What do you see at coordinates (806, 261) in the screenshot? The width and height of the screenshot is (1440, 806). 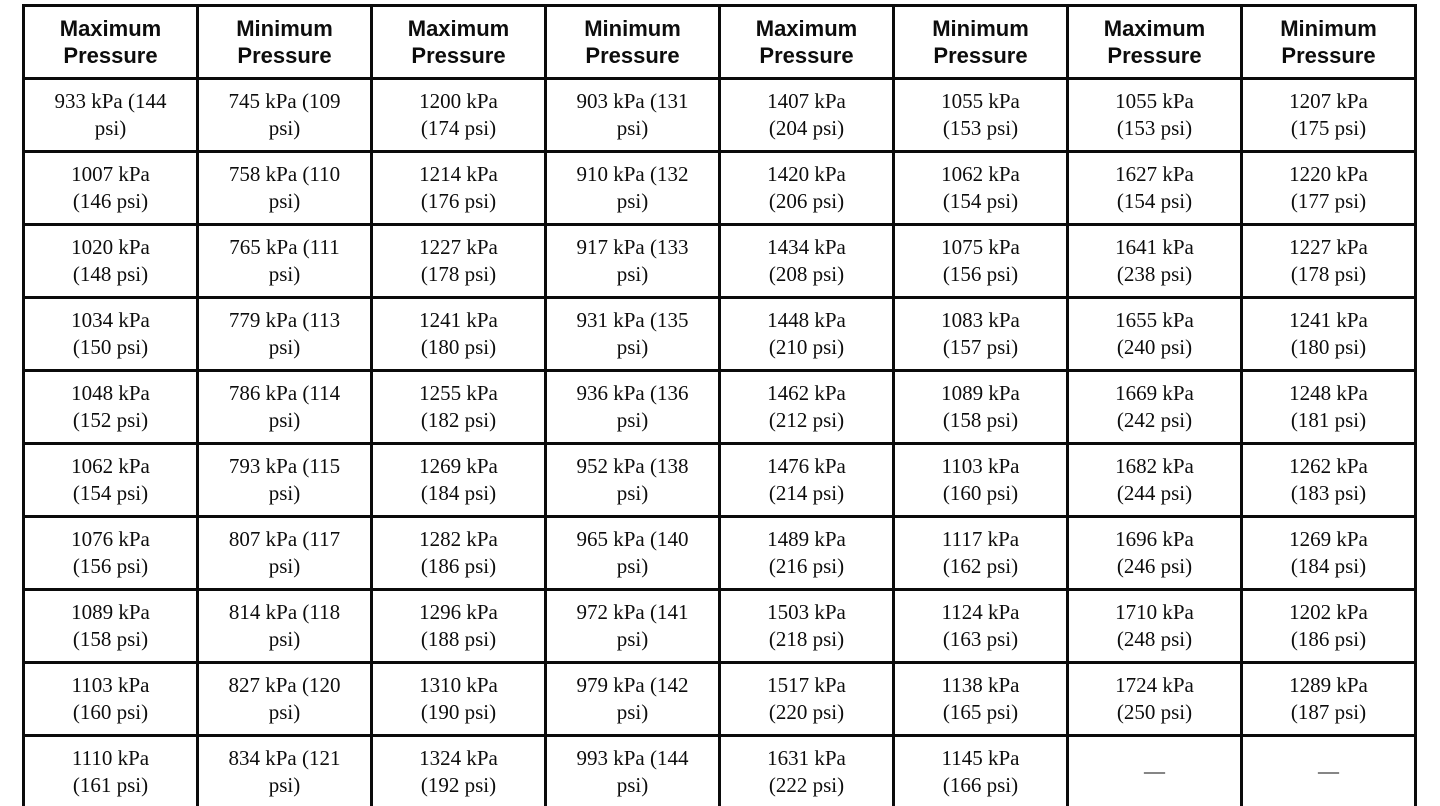 I see `table-cell: 1434 kPa (208 psi)` at bounding box center [806, 261].